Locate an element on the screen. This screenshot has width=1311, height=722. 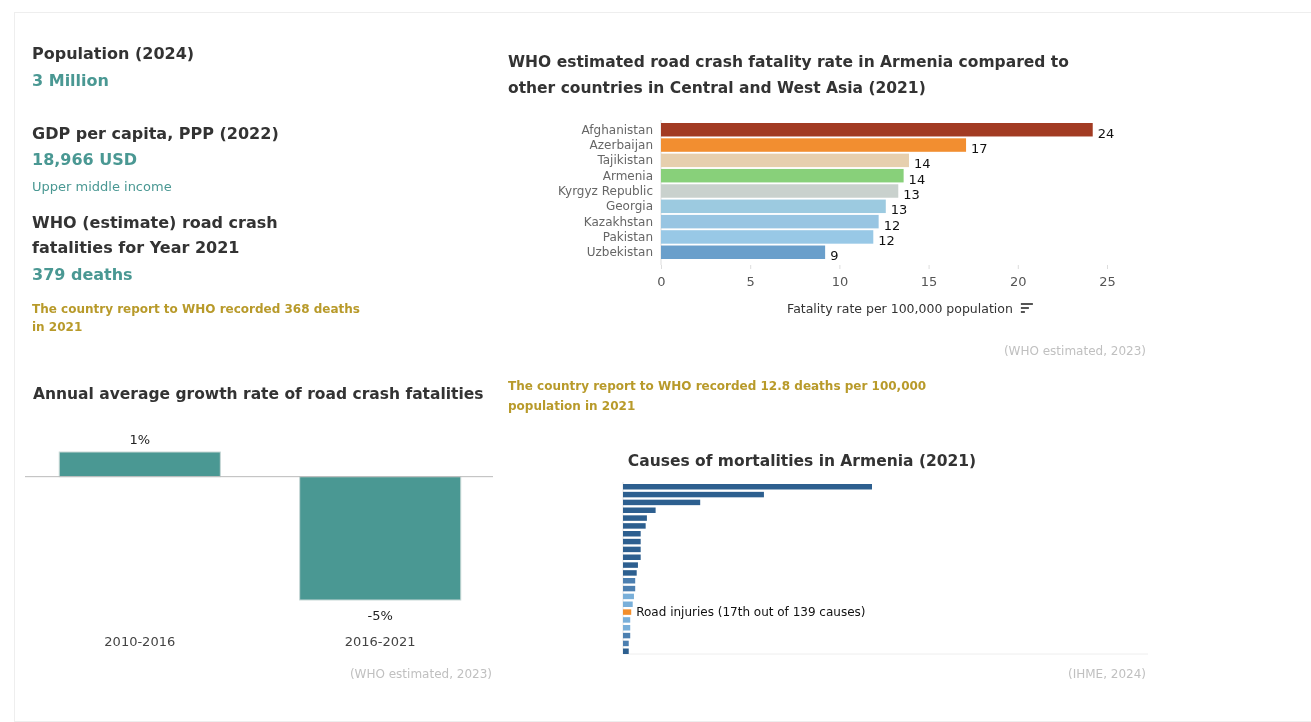
text: Population (2024) is located at coordinates (114, 54).